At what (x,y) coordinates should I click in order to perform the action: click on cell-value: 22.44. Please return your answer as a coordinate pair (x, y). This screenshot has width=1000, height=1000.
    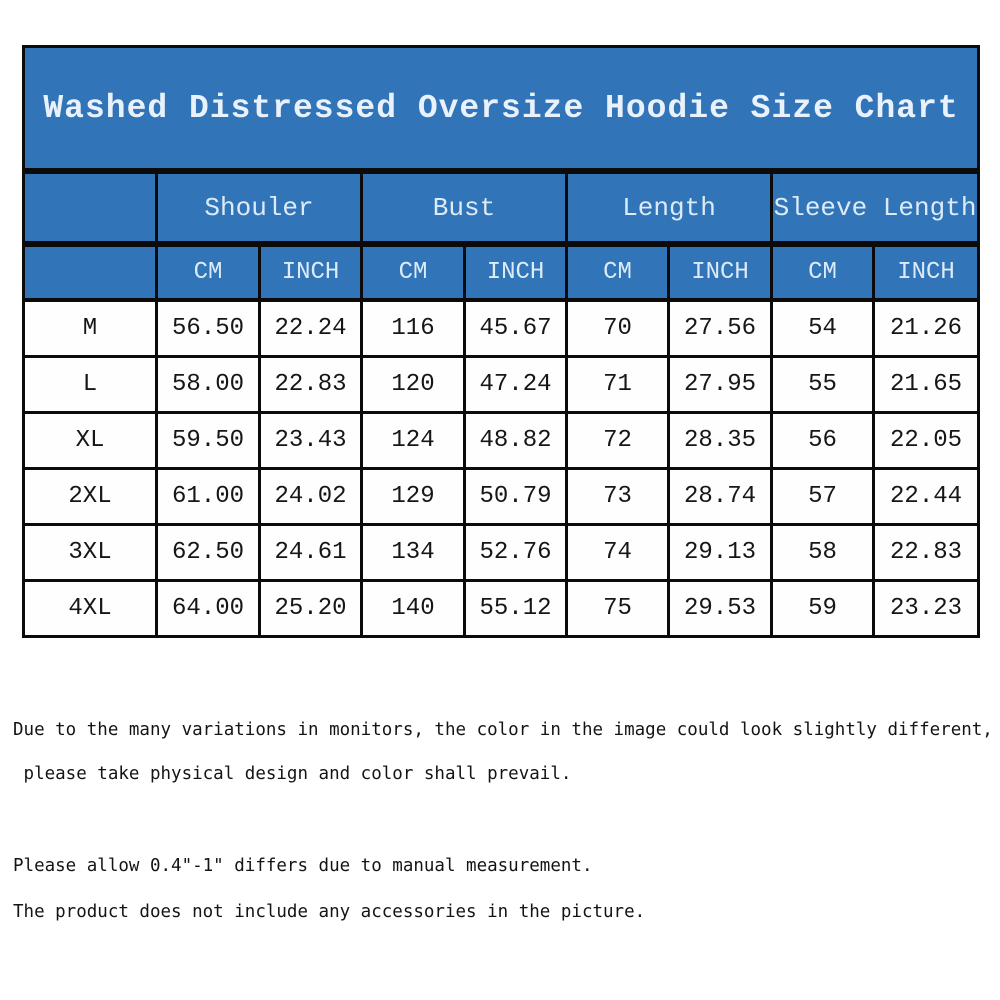
    Looking at the image, I should click on (926, 496).